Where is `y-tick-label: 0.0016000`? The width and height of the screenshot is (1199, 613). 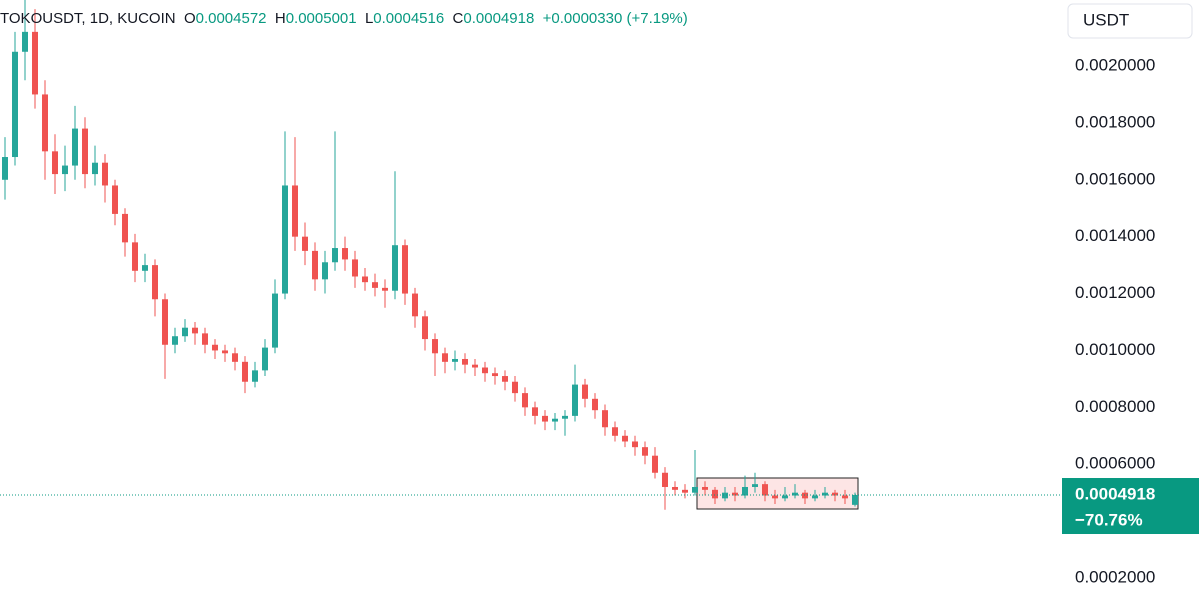
y-tick-label: 0.0016000 is located at coordinates (1115, 178).